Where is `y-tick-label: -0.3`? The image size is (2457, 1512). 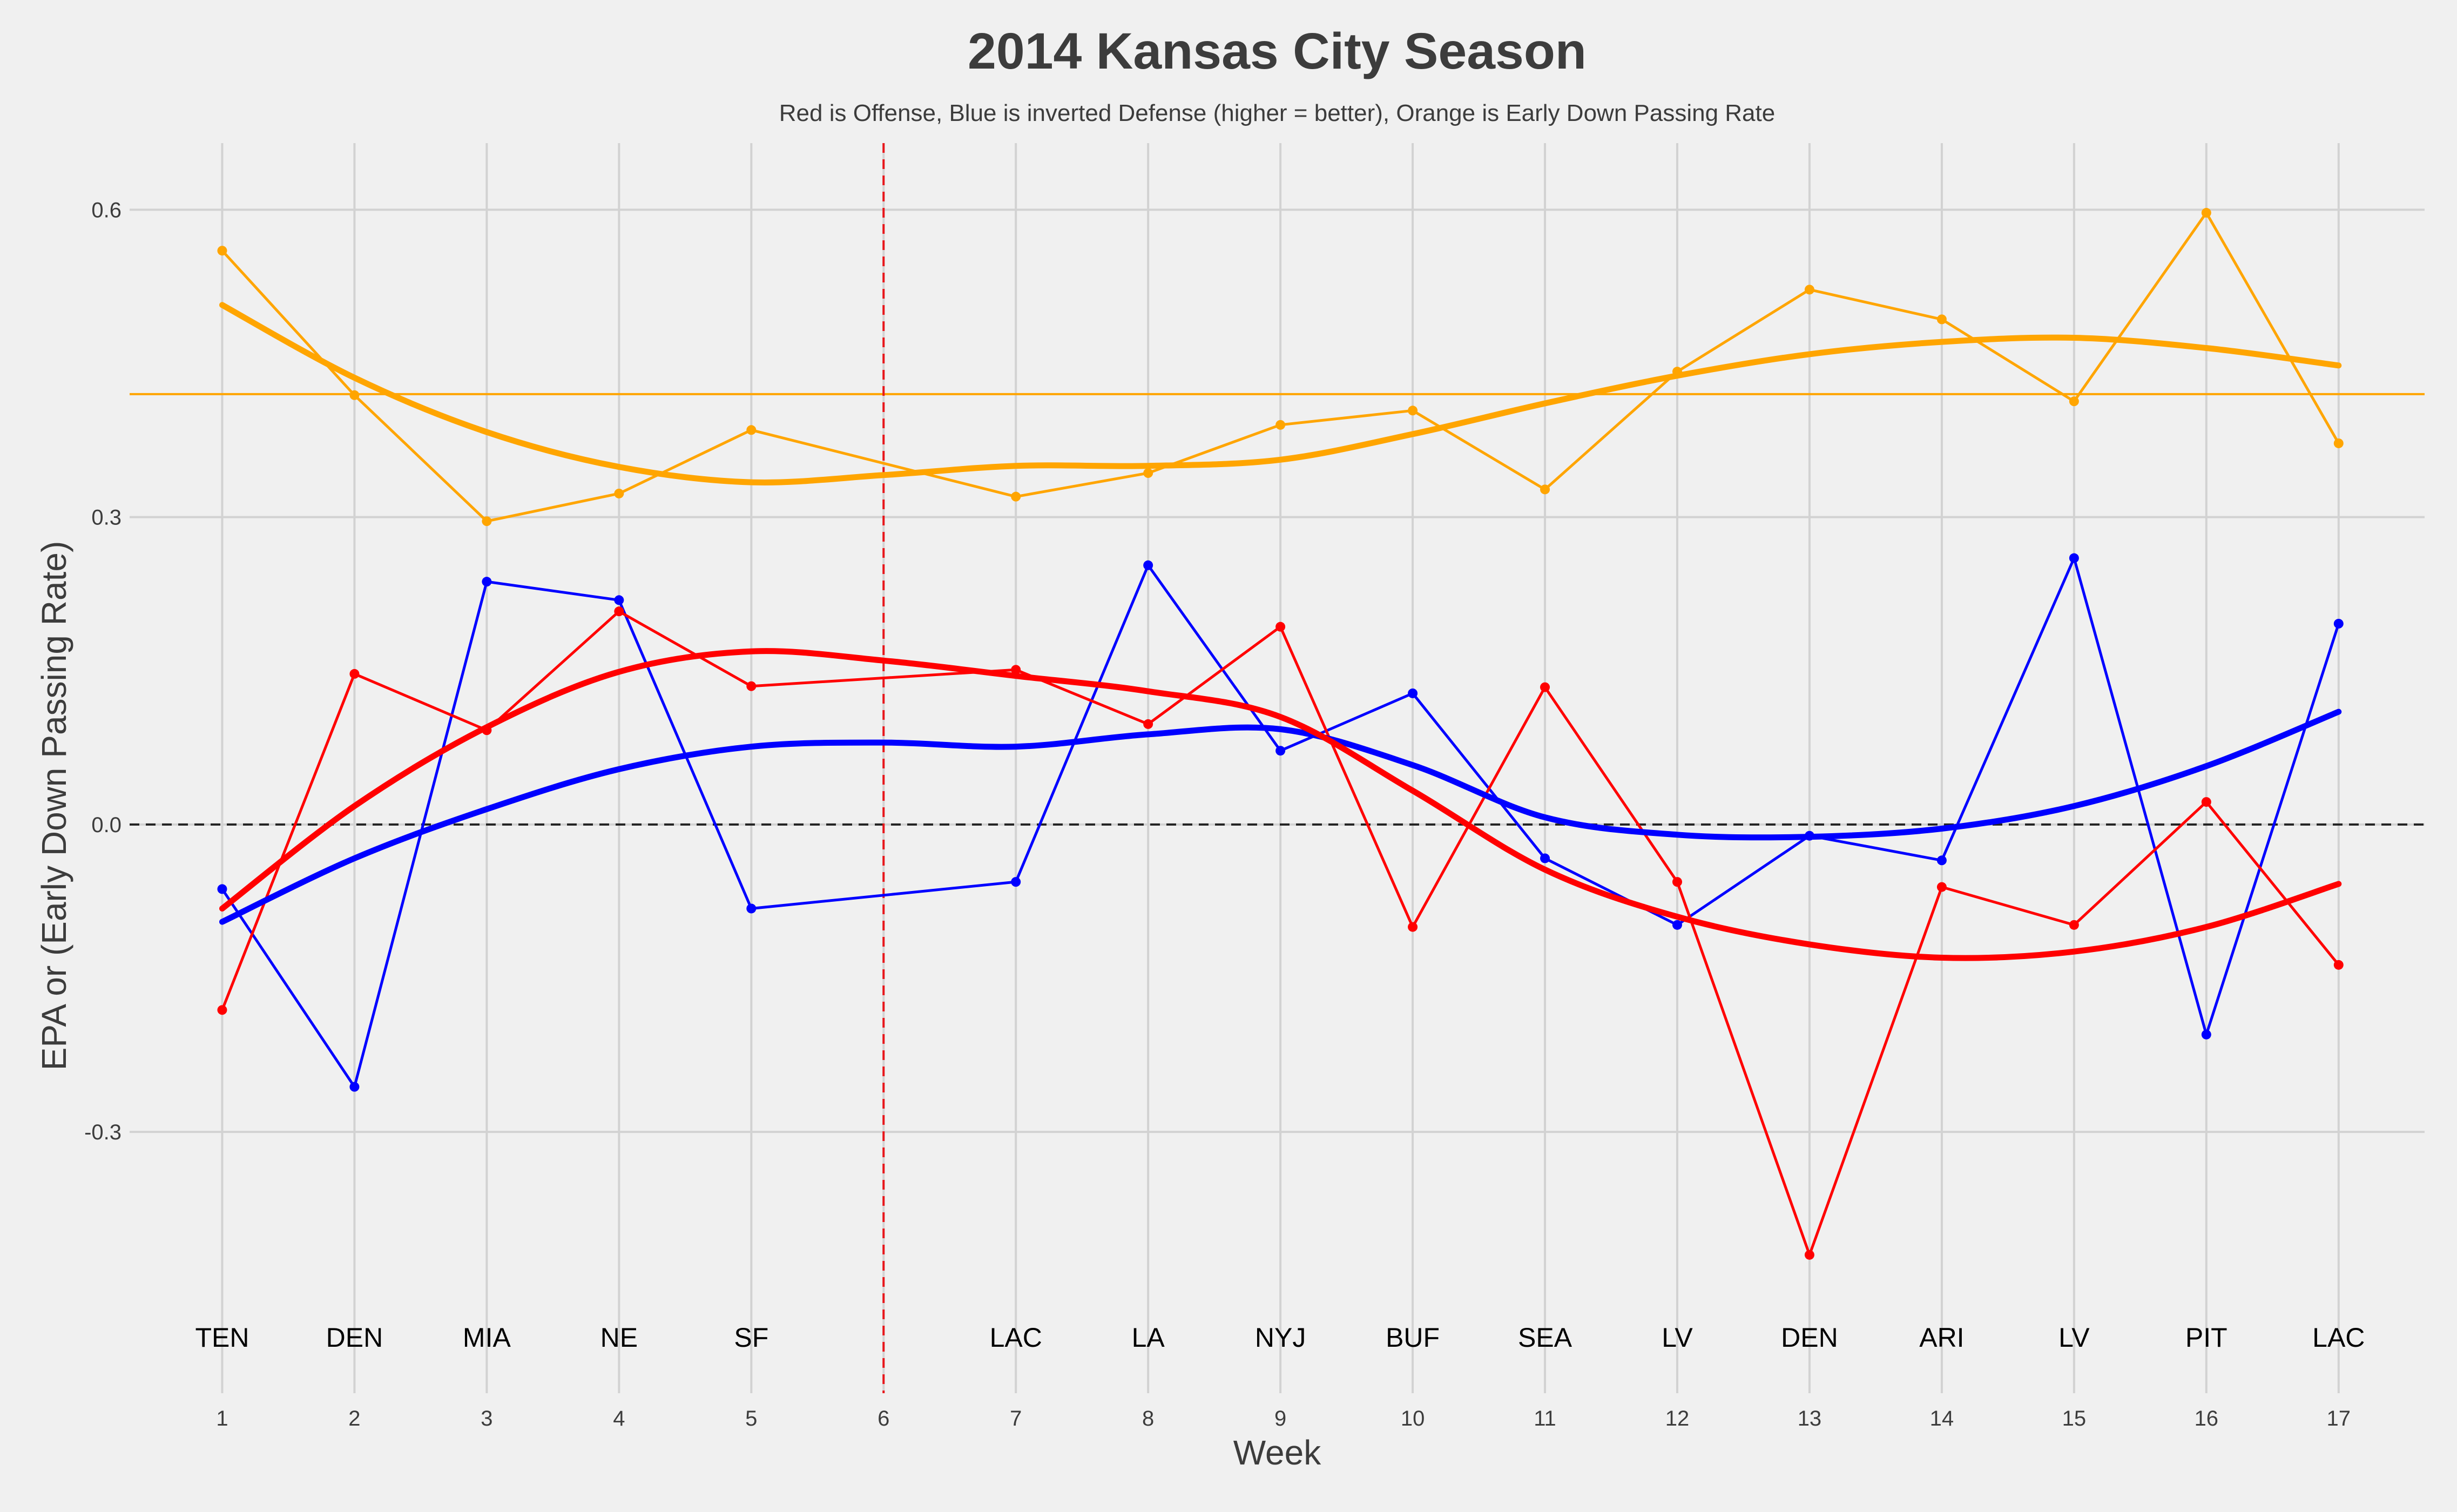
y-tick-label: -0.3 is located at coordinates (103, 1132).